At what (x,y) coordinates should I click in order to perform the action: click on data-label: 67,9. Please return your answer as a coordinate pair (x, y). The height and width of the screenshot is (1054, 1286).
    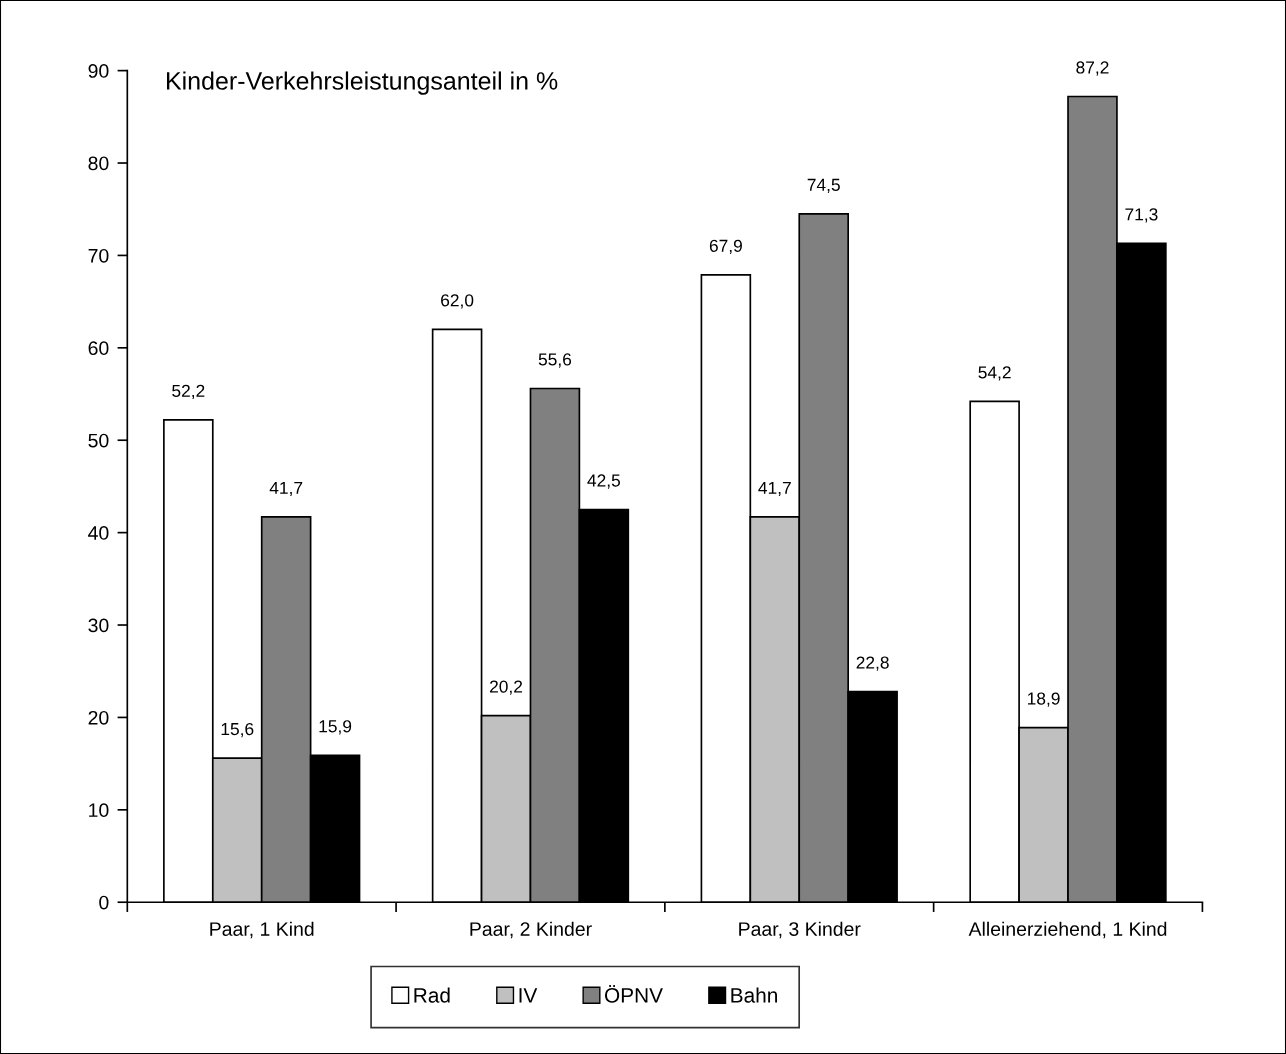
    Looking at the image, I should click on (725, 246).